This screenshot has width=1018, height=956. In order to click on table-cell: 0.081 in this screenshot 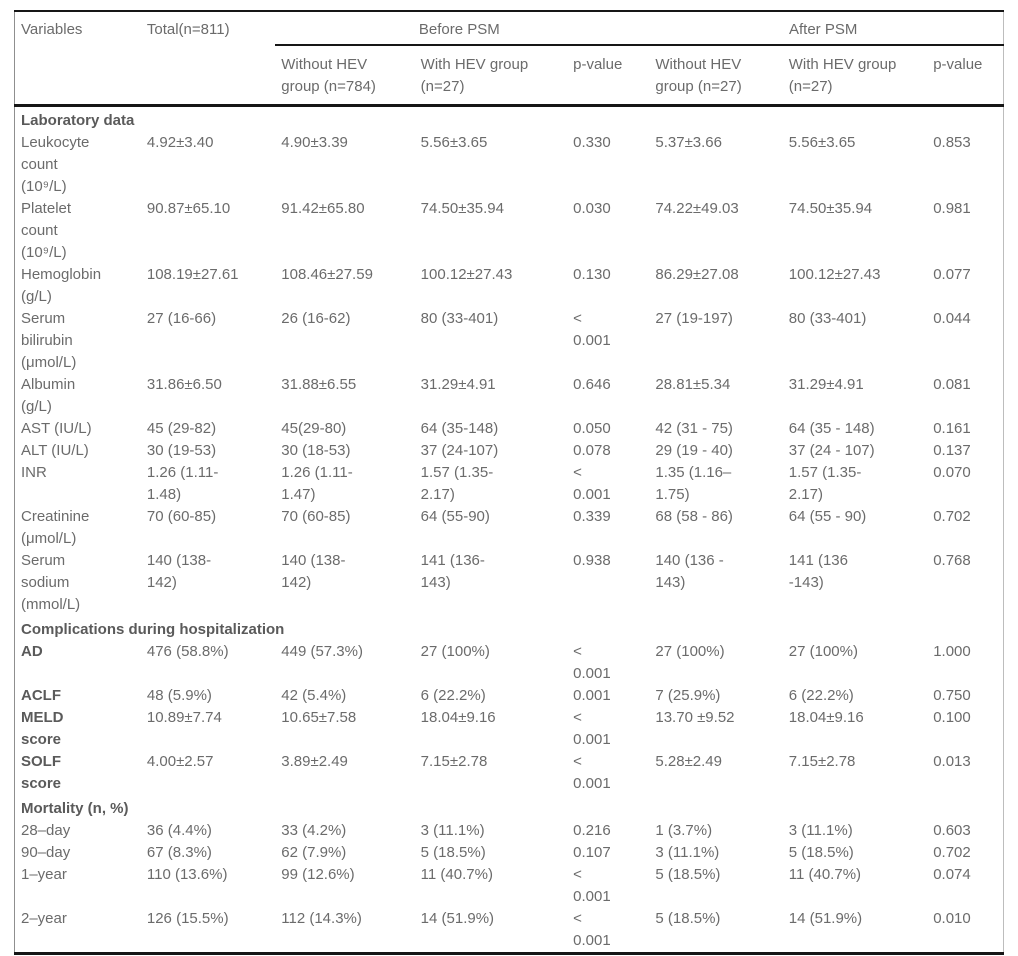, I will do `click(952, 384)`.